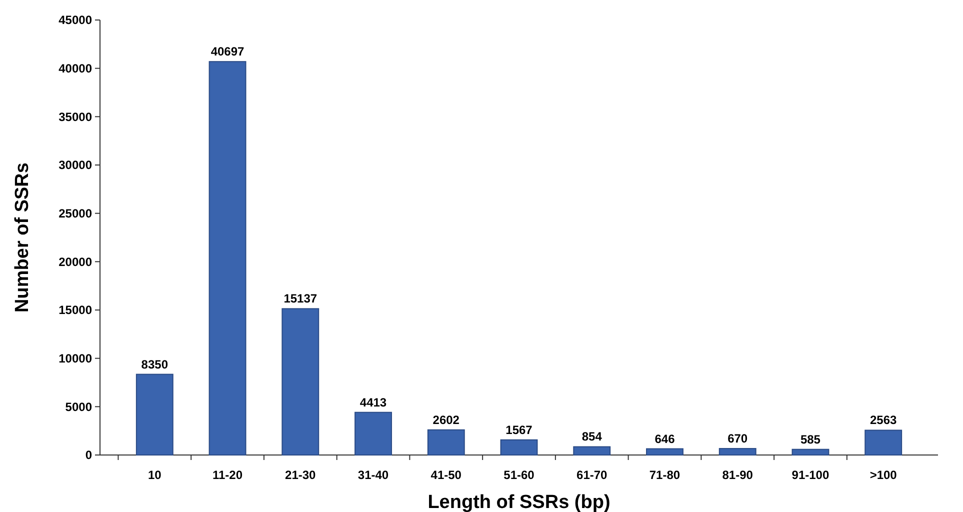  I want to click on data-label: 646, so click(665, 439).